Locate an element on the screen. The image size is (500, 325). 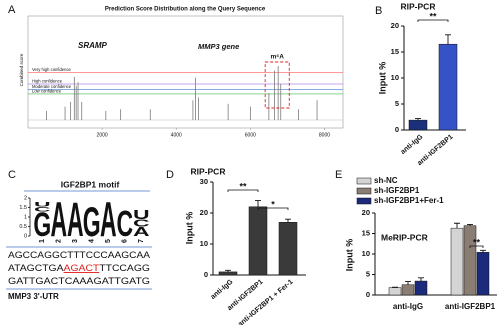
logo-position: 3 is located at coordinates (75, 241).